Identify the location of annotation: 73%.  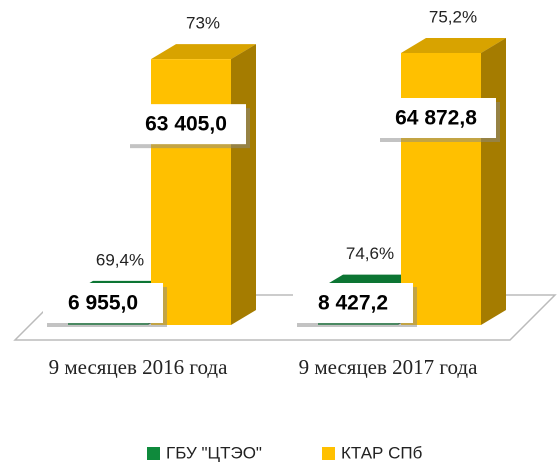
(203, 23).